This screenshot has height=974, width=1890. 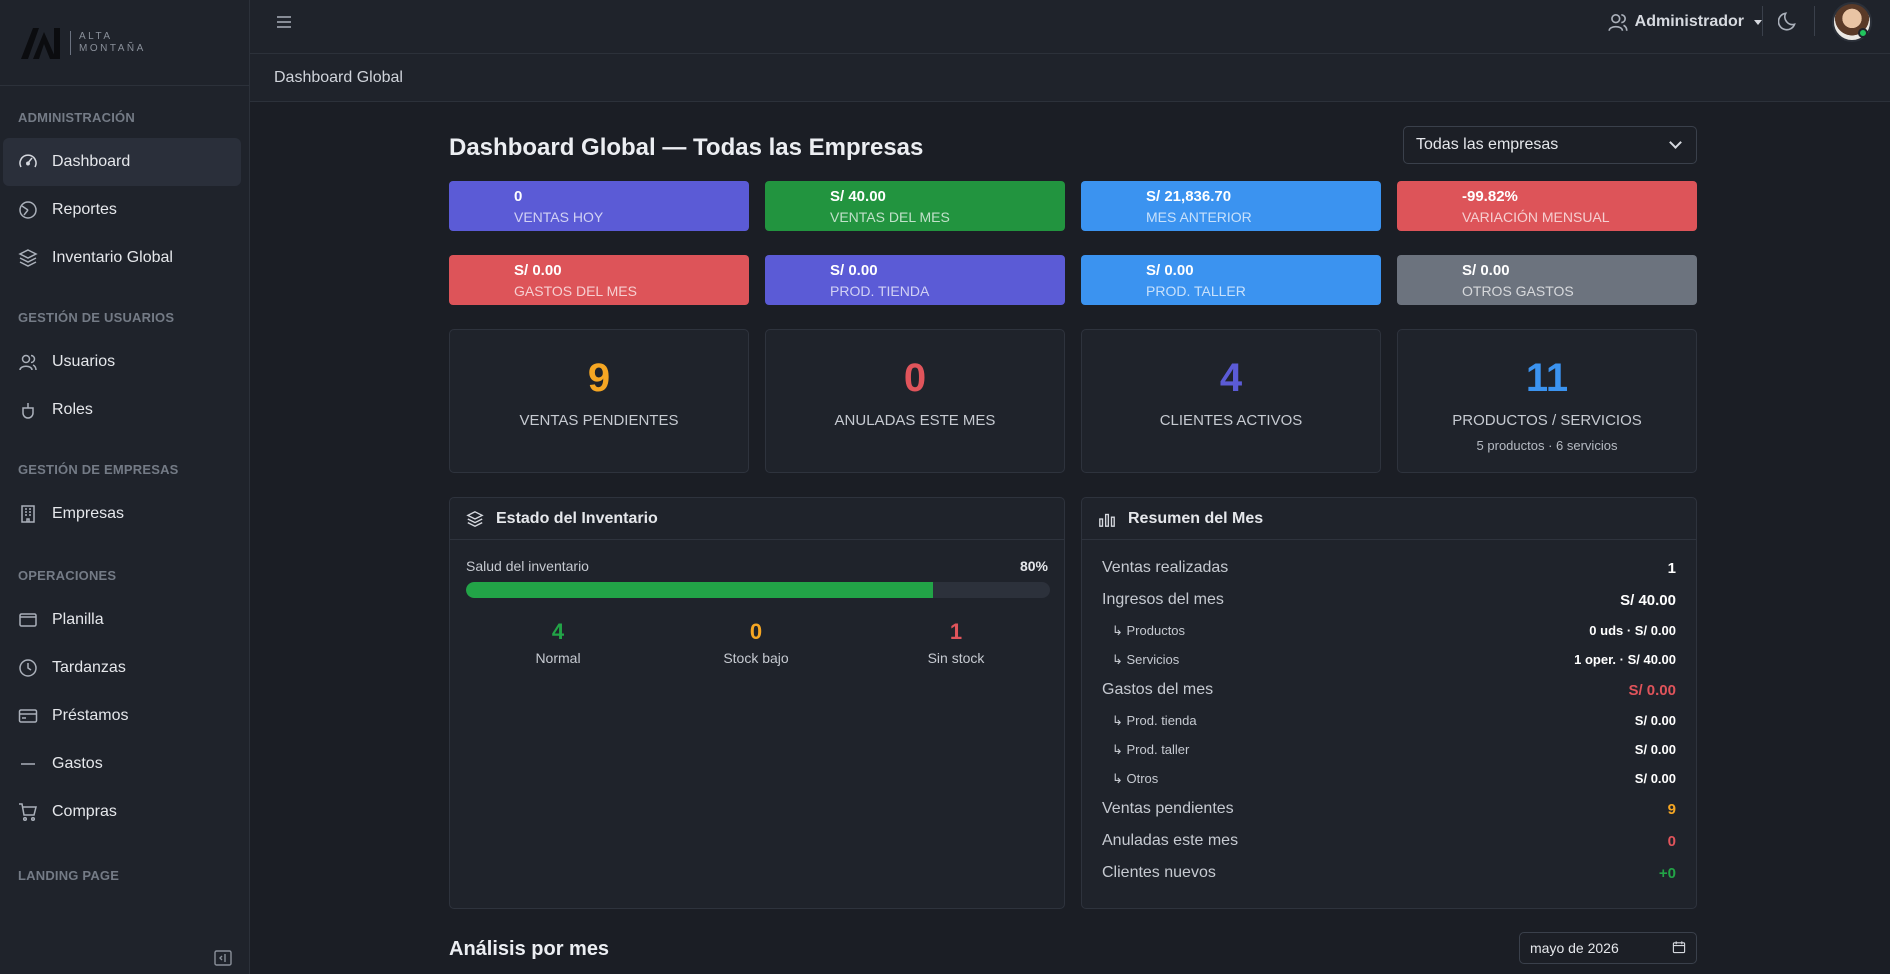 I want to click on sidebar-item-roles: Roles, so click(x=122, y=410).